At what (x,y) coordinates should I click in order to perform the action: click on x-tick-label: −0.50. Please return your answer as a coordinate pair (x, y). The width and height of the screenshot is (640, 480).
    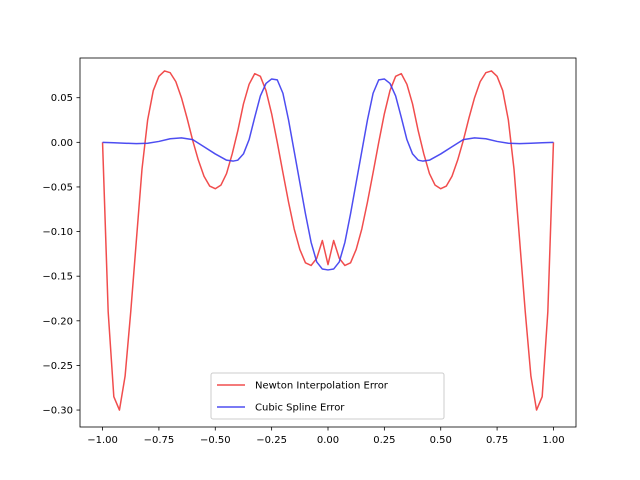
    Looking at the image, I should click on (215, 440).